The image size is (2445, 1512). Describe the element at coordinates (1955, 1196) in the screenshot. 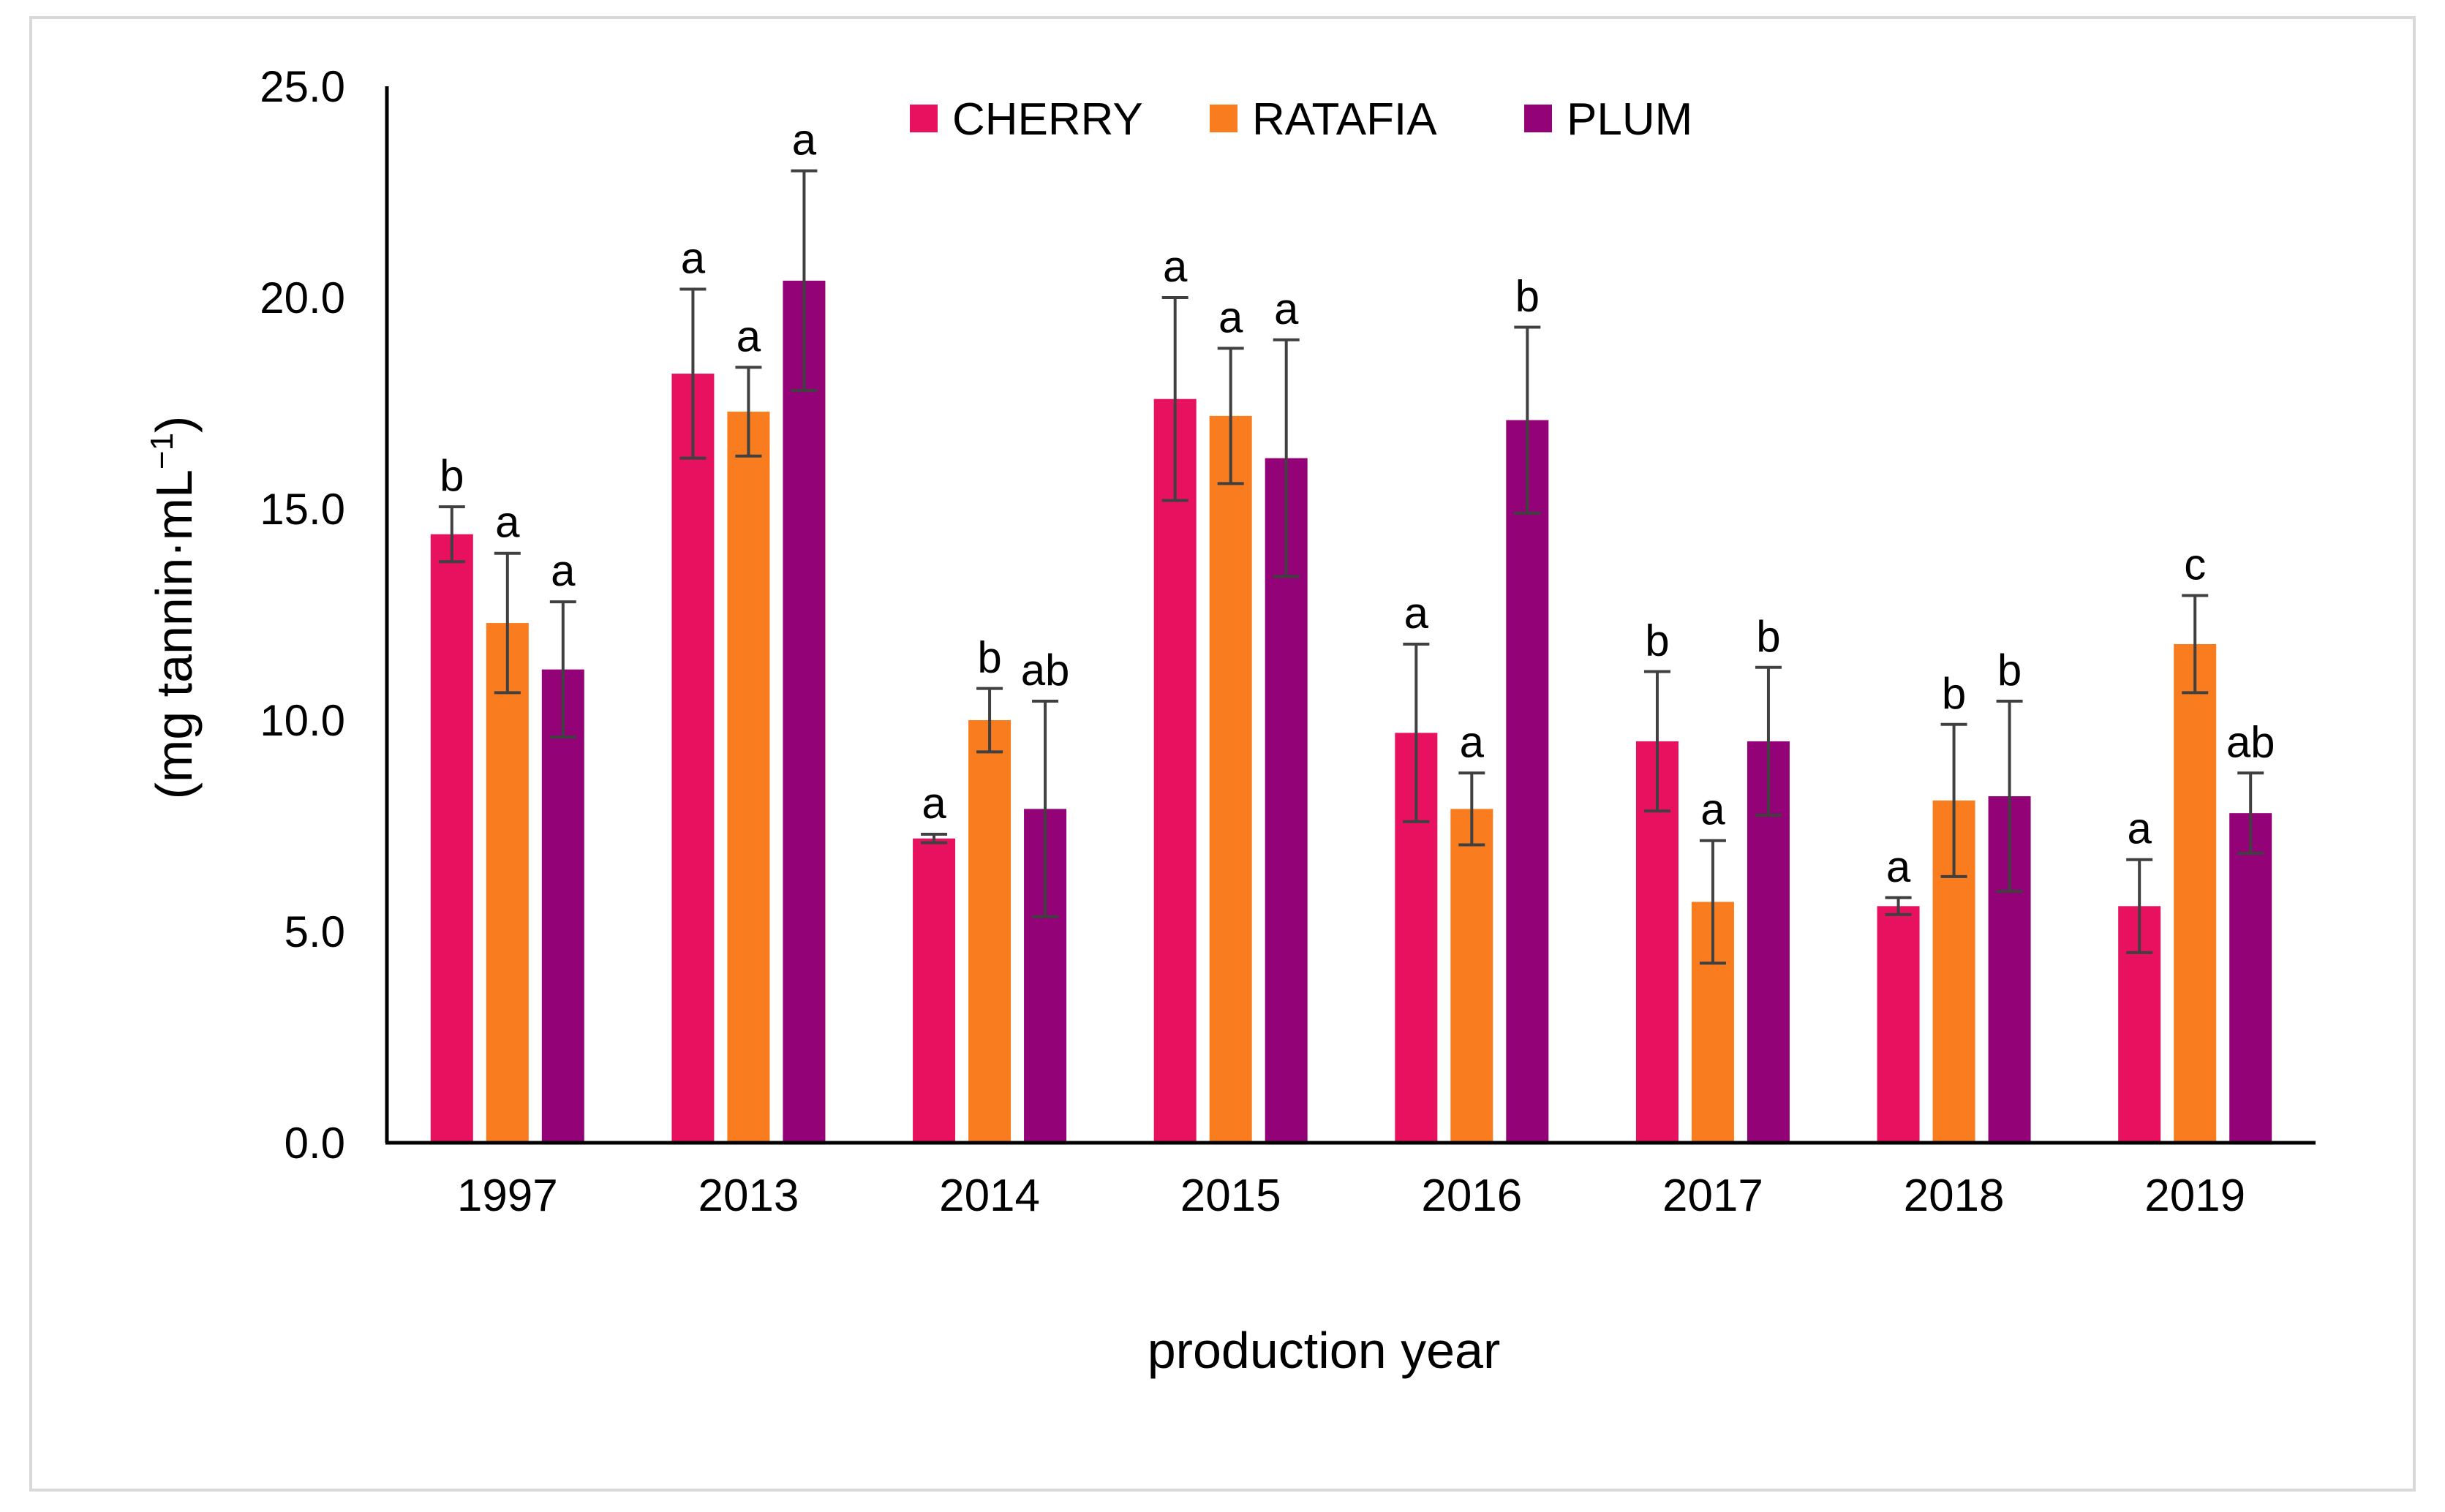

I see `x-tick-label: 2018` at that location.